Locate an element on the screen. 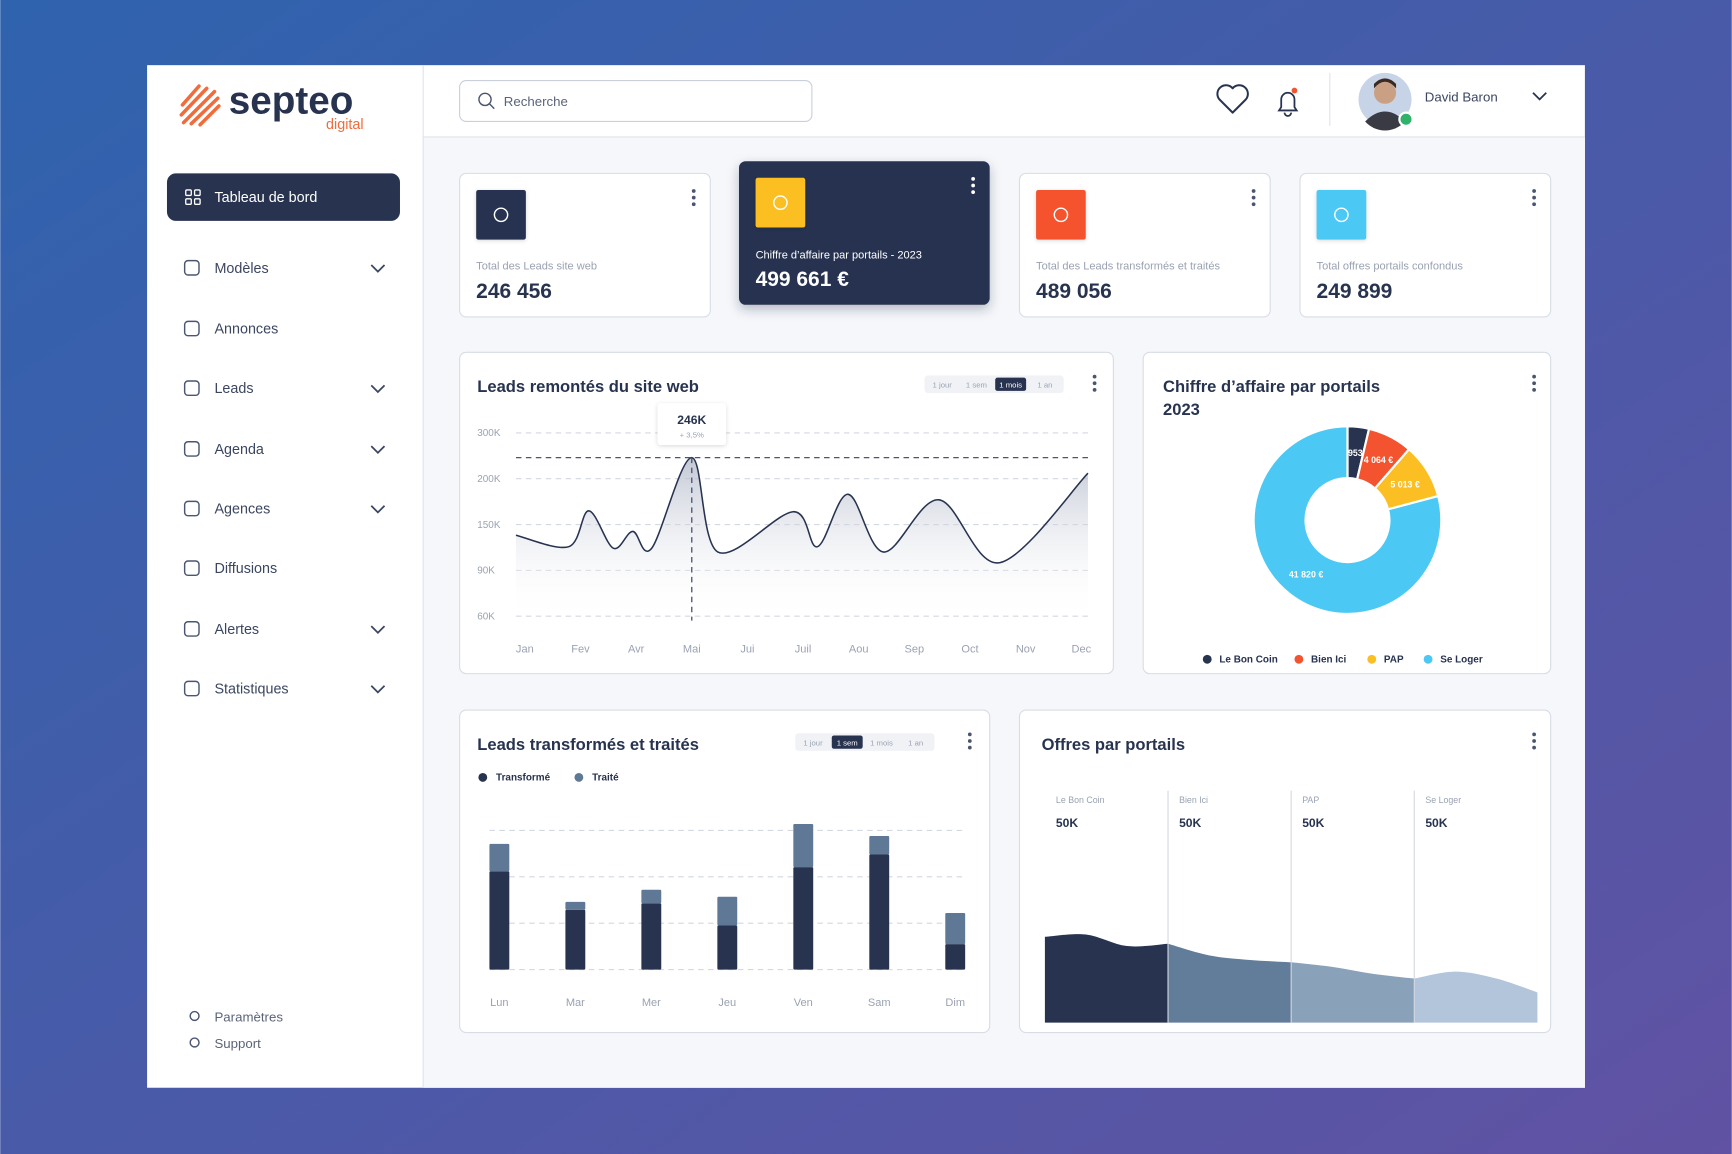  favorites-icon is located at coordinates (1232, 99).